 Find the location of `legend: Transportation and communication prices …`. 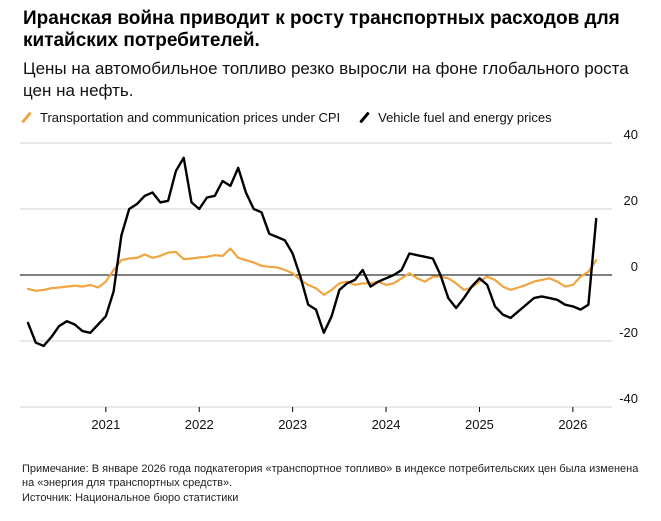

legend: Transportation and communication prices … is located at coordinates (295, 117).